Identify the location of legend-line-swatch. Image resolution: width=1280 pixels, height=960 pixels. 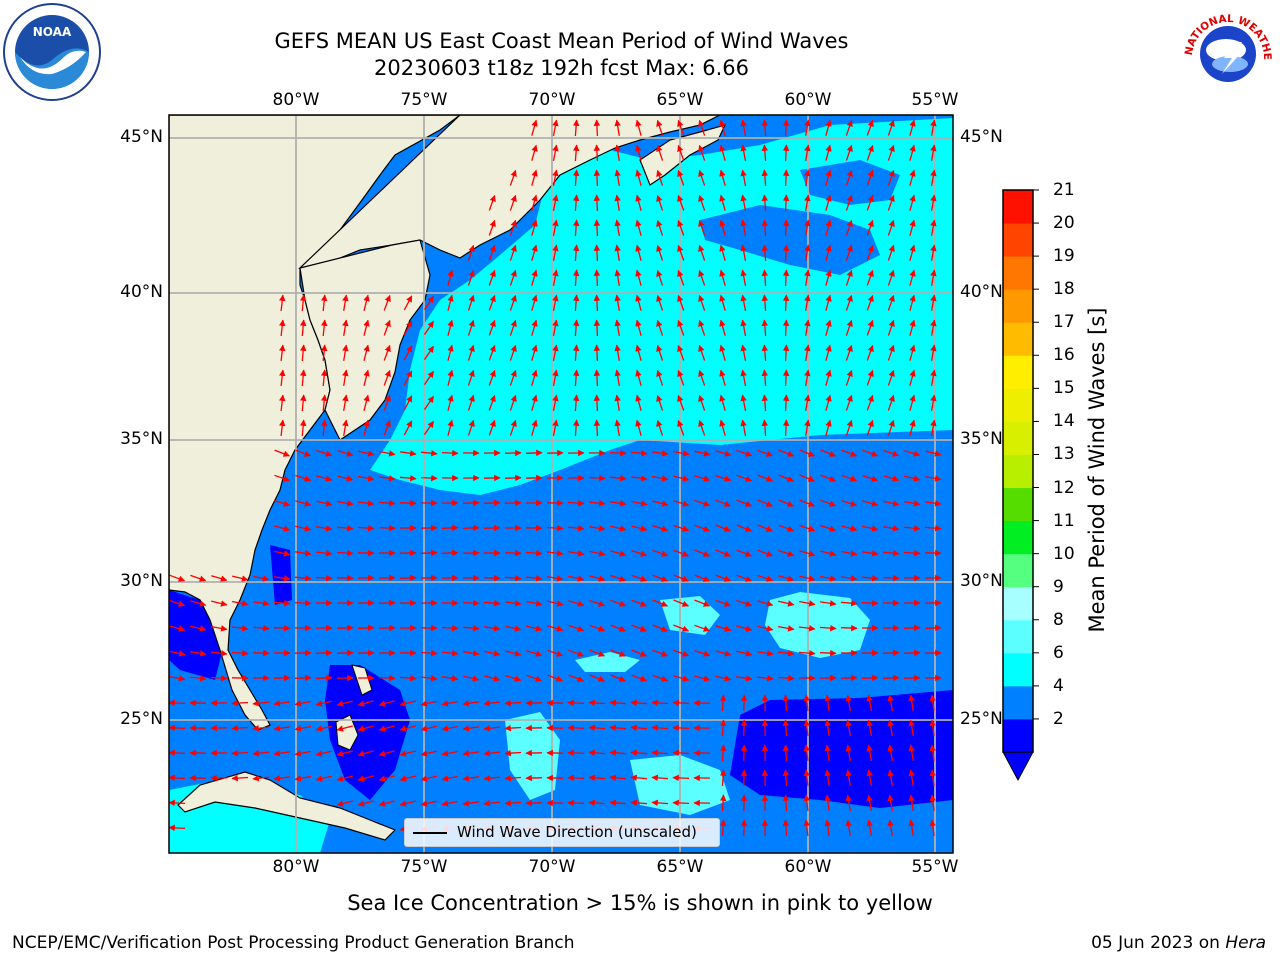
(430, 833).